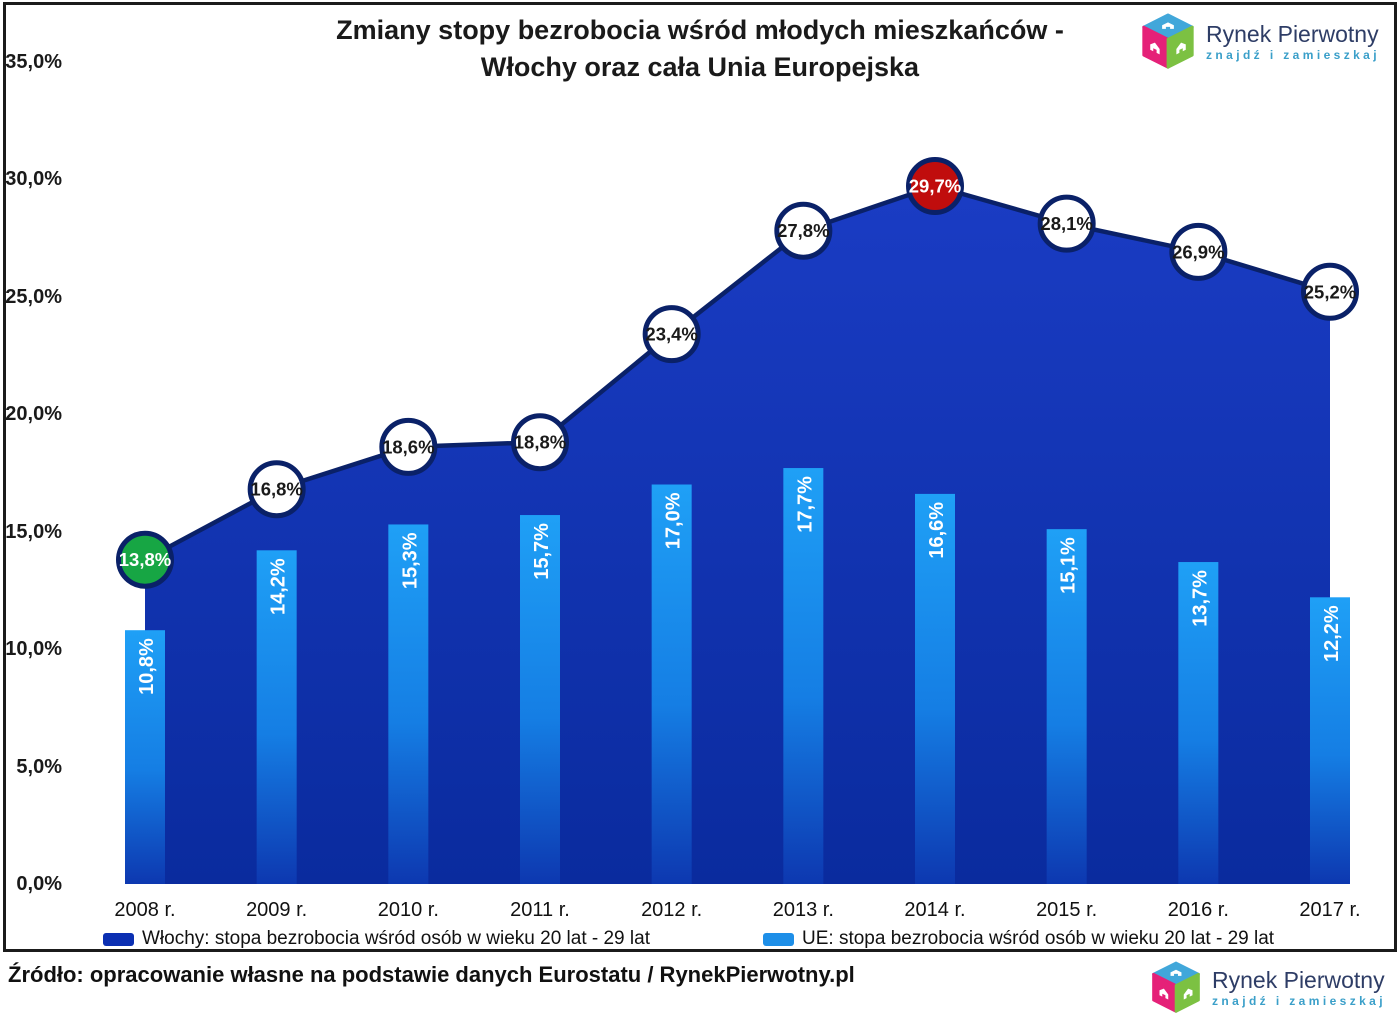 The height and width of the screenshot is (1018, 1400). Describe the element at coordinates (1200, 598) in the screenshot. I see `eu-bar-label-2016: 13,7%` at that location.